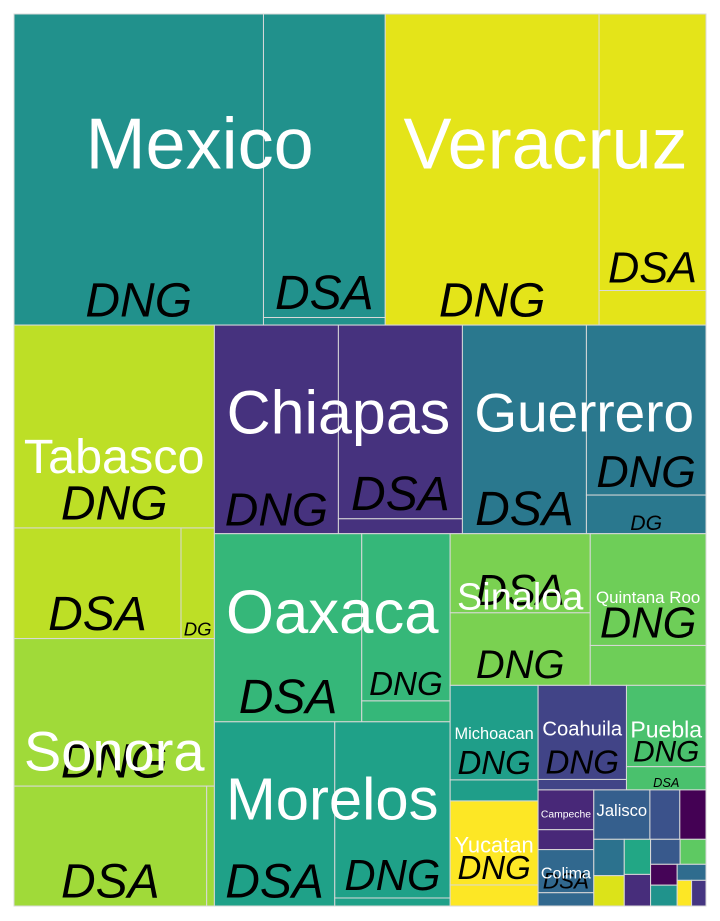 The image size is (720, 921). Describe the element at coordinates (138, 300) in the screenshot. I see `type-label-mexico-dng: DNG` at that location.